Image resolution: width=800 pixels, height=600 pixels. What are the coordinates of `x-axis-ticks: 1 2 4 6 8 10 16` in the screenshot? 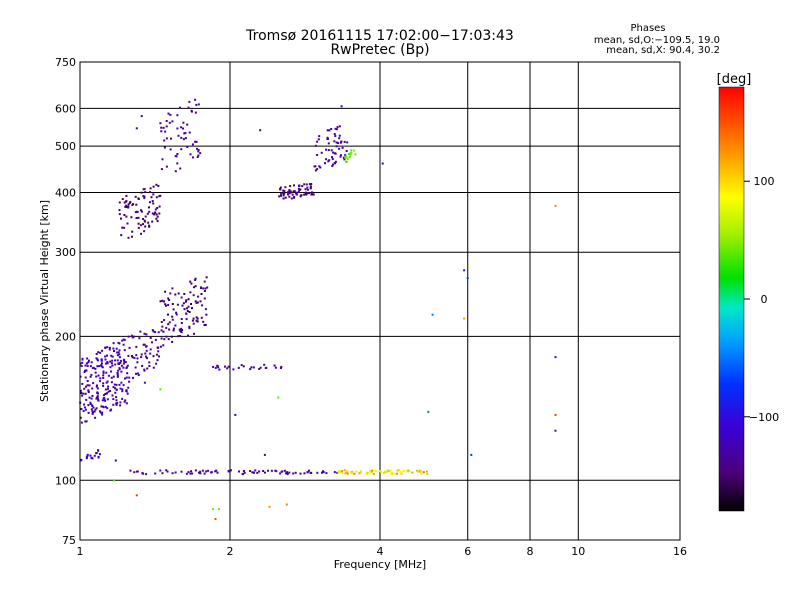 It's located at (382, 551).